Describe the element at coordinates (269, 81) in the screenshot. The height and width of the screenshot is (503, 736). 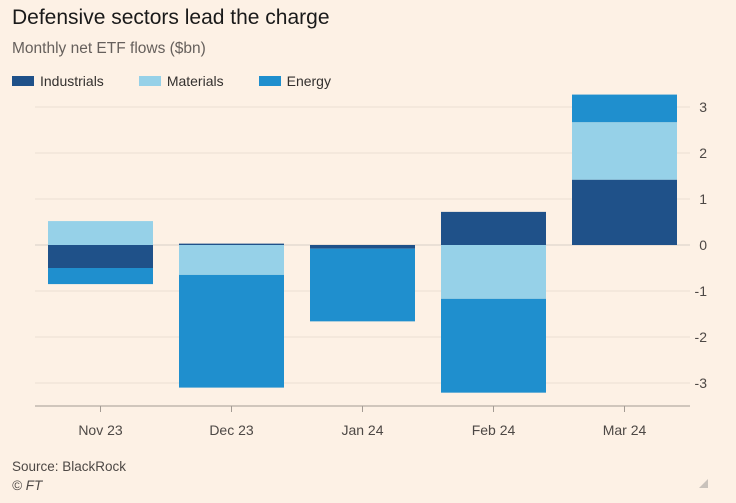
I see `legend-swatch-energy` at that location.